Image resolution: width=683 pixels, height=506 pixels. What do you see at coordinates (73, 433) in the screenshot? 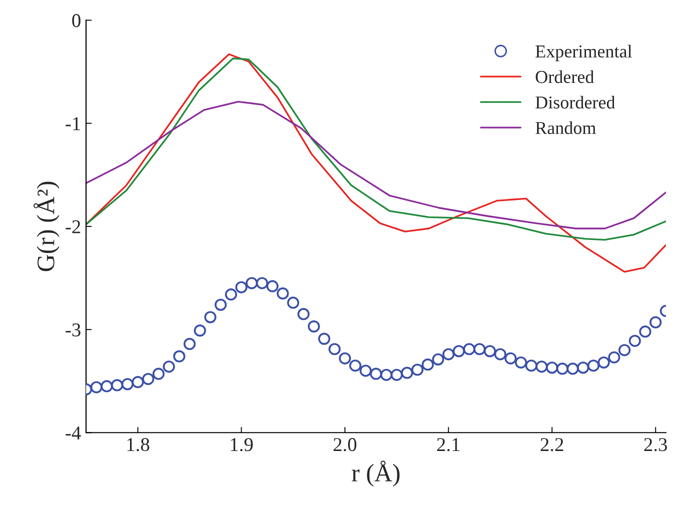
I see `y-tick-label: -4` at bounding box center [73, 433].